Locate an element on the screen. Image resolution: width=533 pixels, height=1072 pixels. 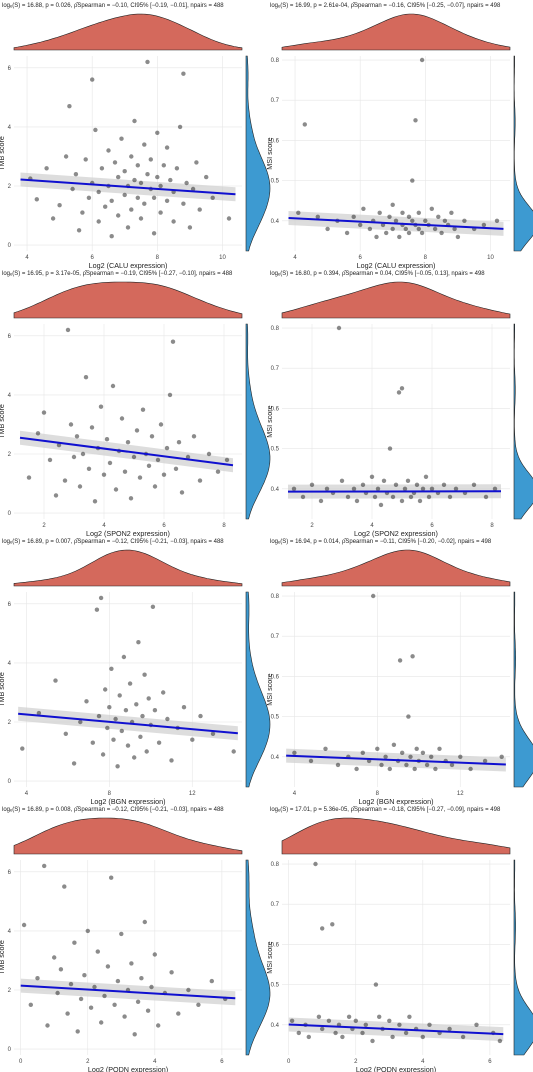
y-tick-label: 0.8 is located at coordinates (275, 329).